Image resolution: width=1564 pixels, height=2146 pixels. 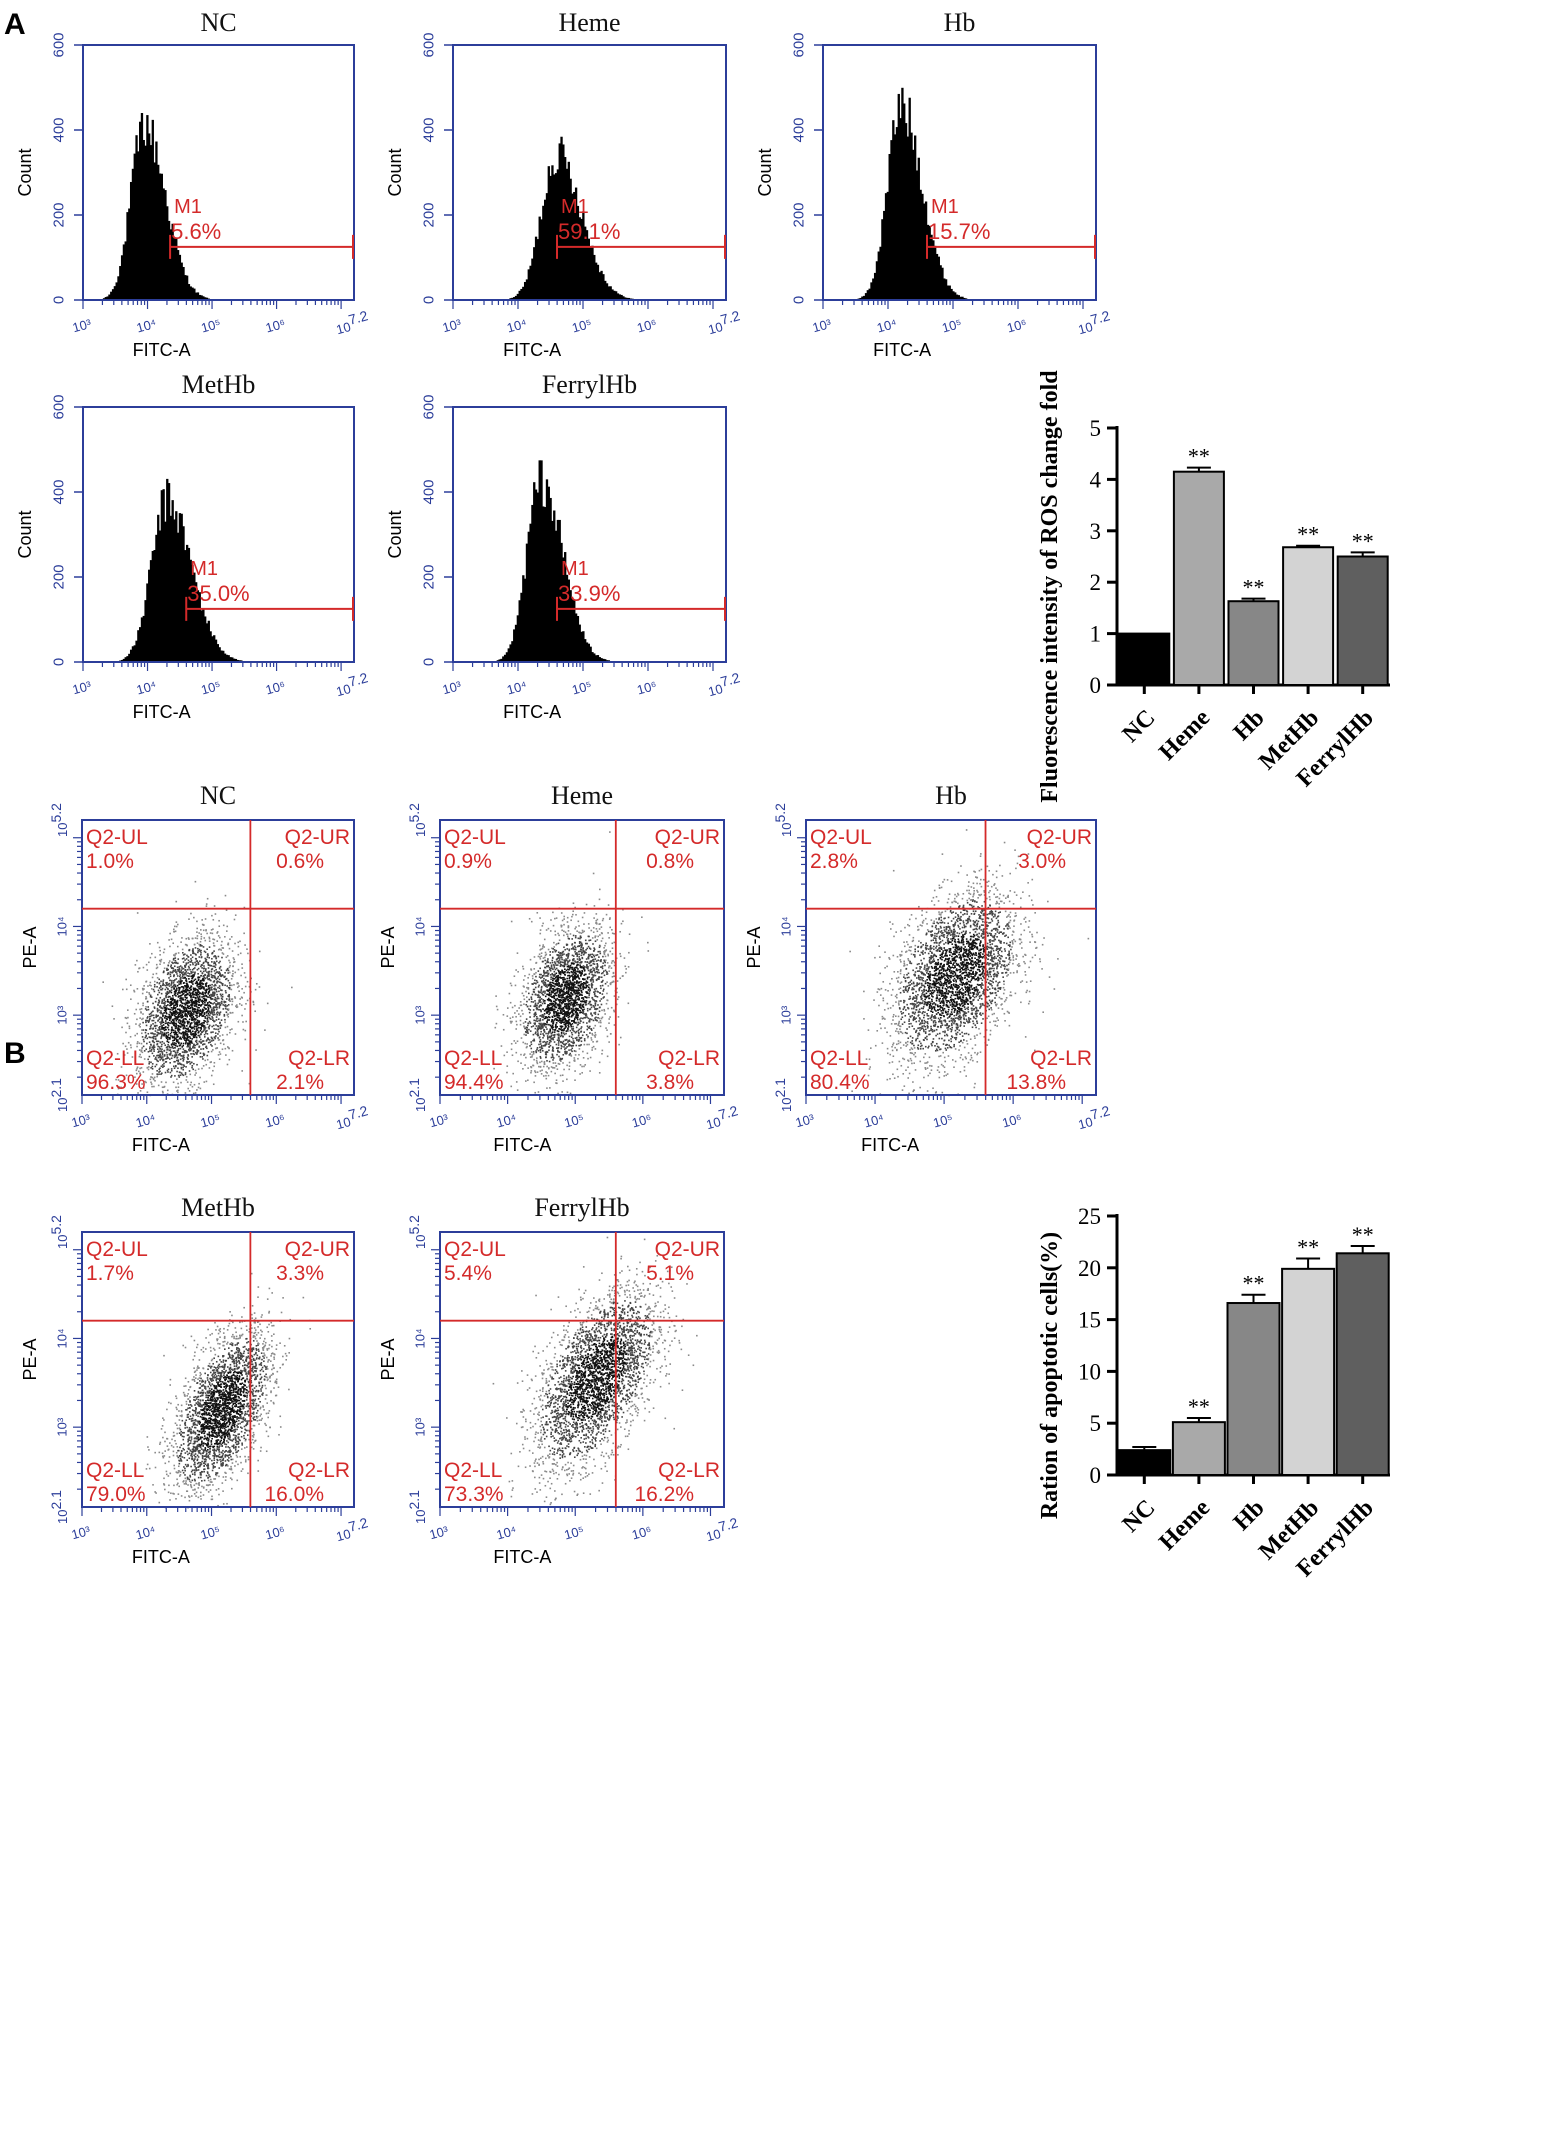 What do you see at coordinates (429, 662) in the screenshot?
I see `y-tick-label: 0` at bounding box center [429, 662].